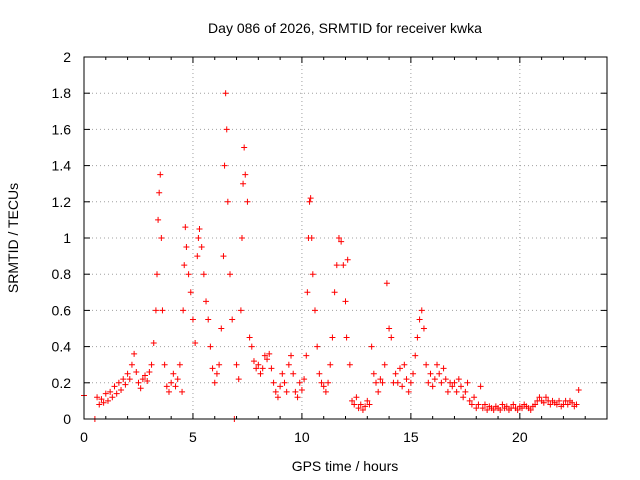 This screenshot has height=480, width=640. I want to click on y-tick-label: 1.2, so click(62, 202).